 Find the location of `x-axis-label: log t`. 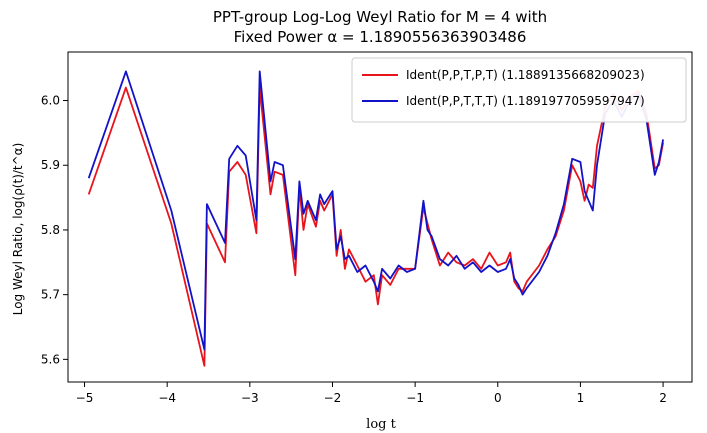

x-axis-label: log t is located at coordinates (381, 424).